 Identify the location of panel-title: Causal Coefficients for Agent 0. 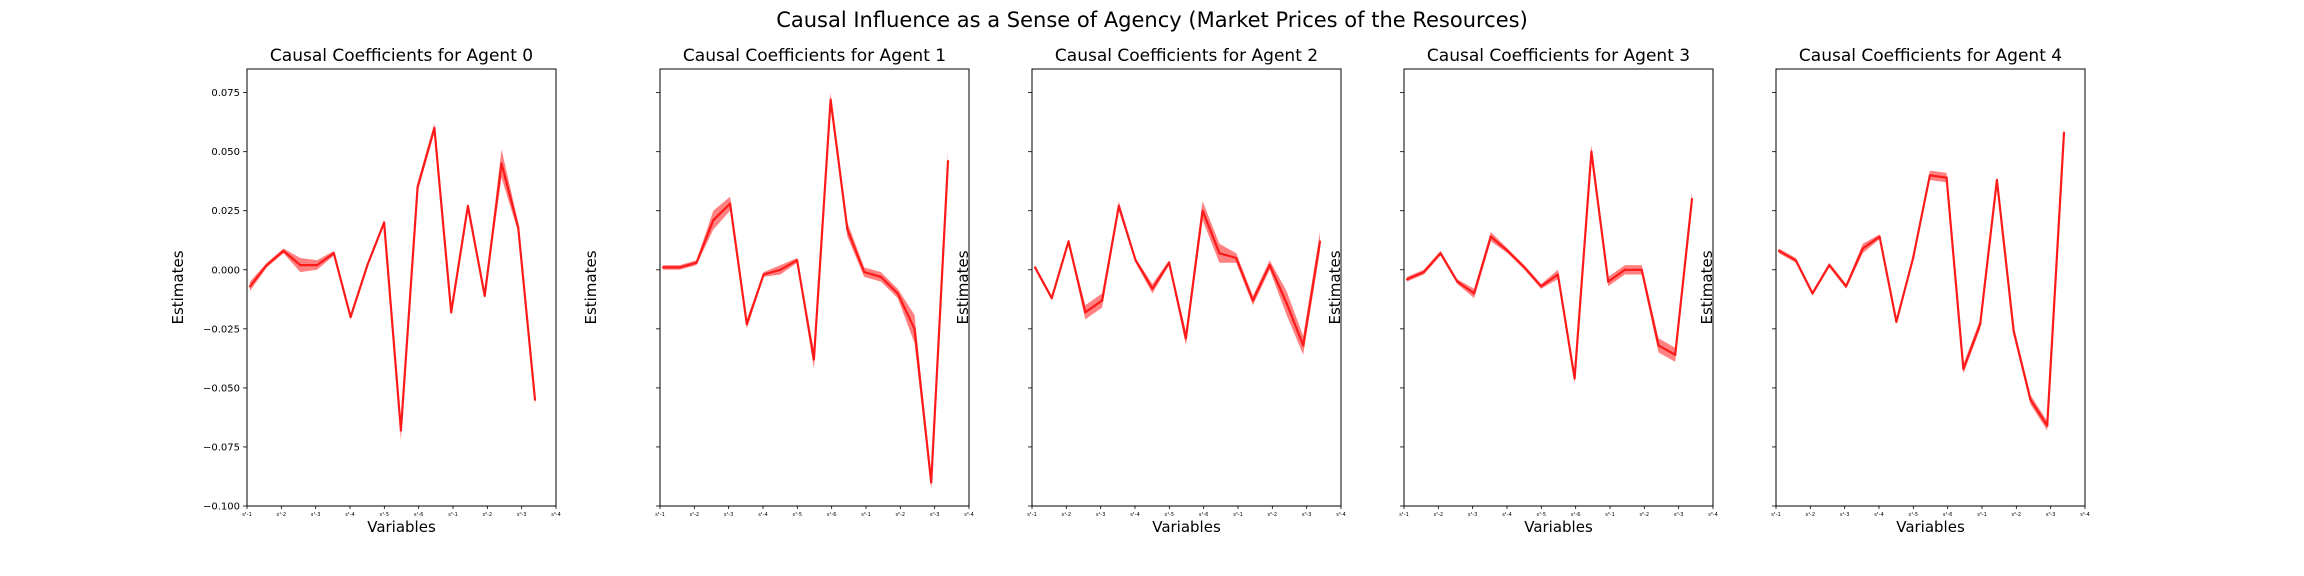
(401, 56).